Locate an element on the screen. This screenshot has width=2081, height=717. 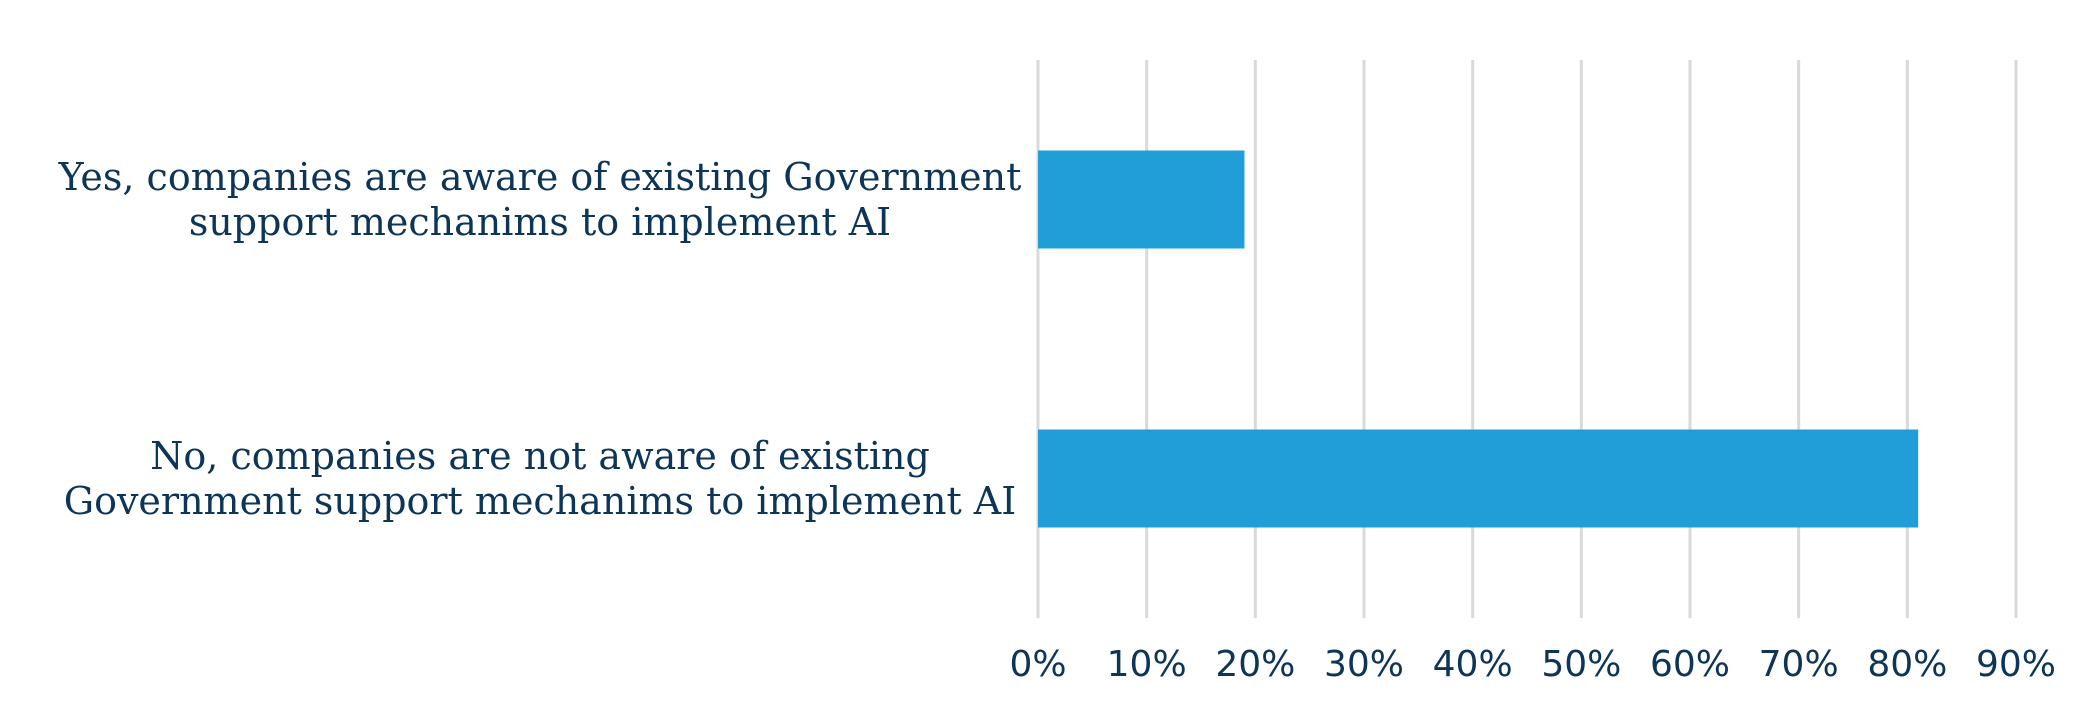
x-tick-label: 50% is located at coordinates (1581, 664).